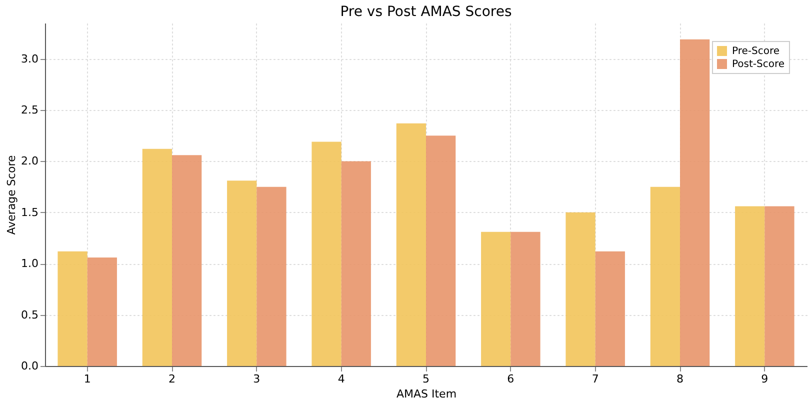 The width and height of the screenshot is (812, 404). I want to click on x-tick-label: 8, so click(680, 379).